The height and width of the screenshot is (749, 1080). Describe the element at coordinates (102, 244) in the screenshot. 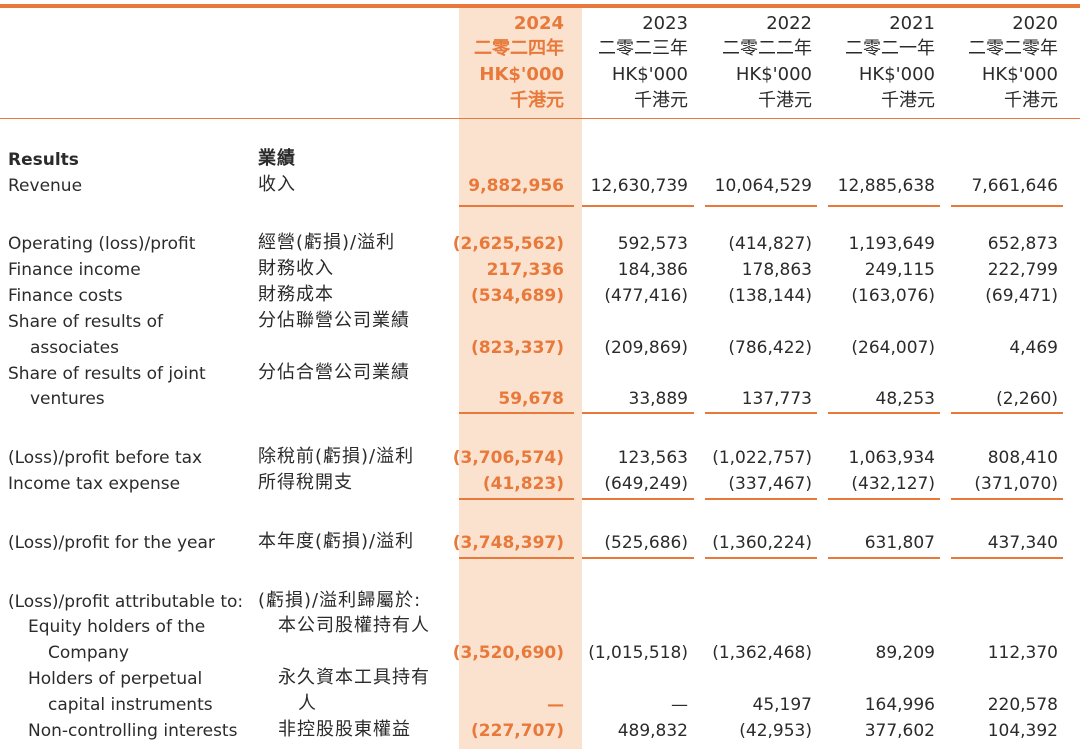

I see `row-label: Operating (loss)/profit` at that location.